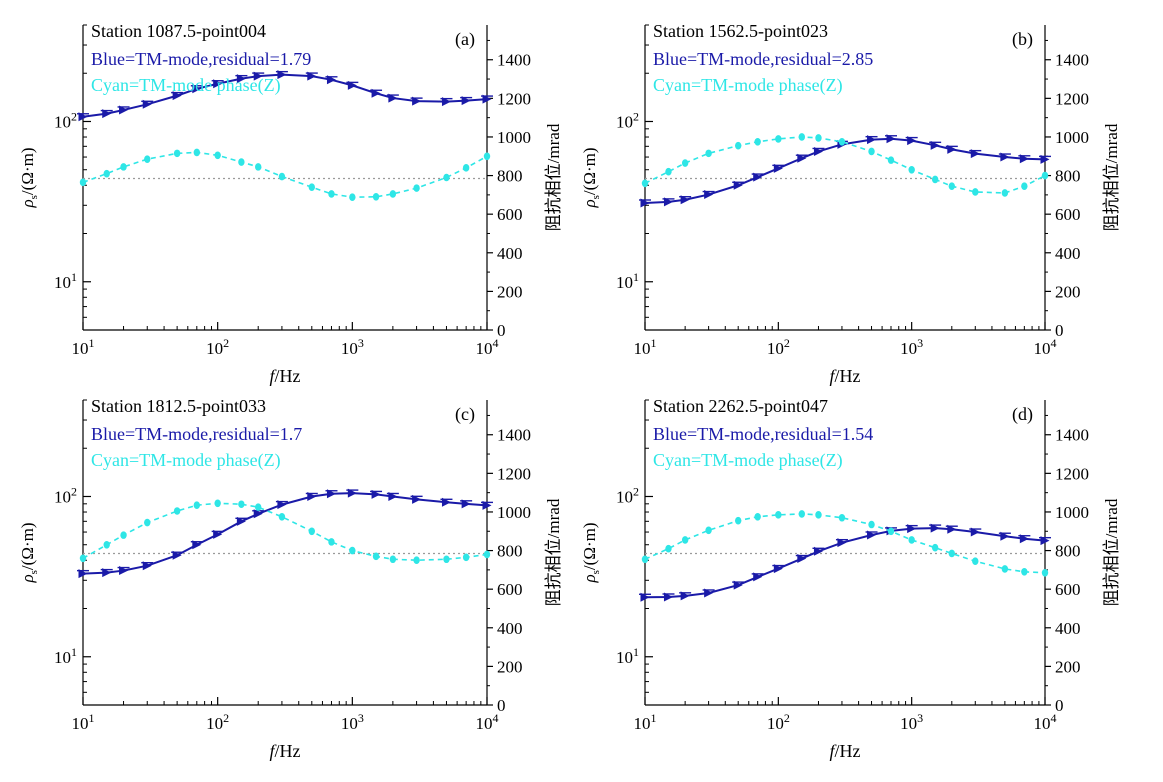  Describe the element at coordinates (178, 31) in the screenshot. I see `panel-title: Station 1087.5-point004` at that location.